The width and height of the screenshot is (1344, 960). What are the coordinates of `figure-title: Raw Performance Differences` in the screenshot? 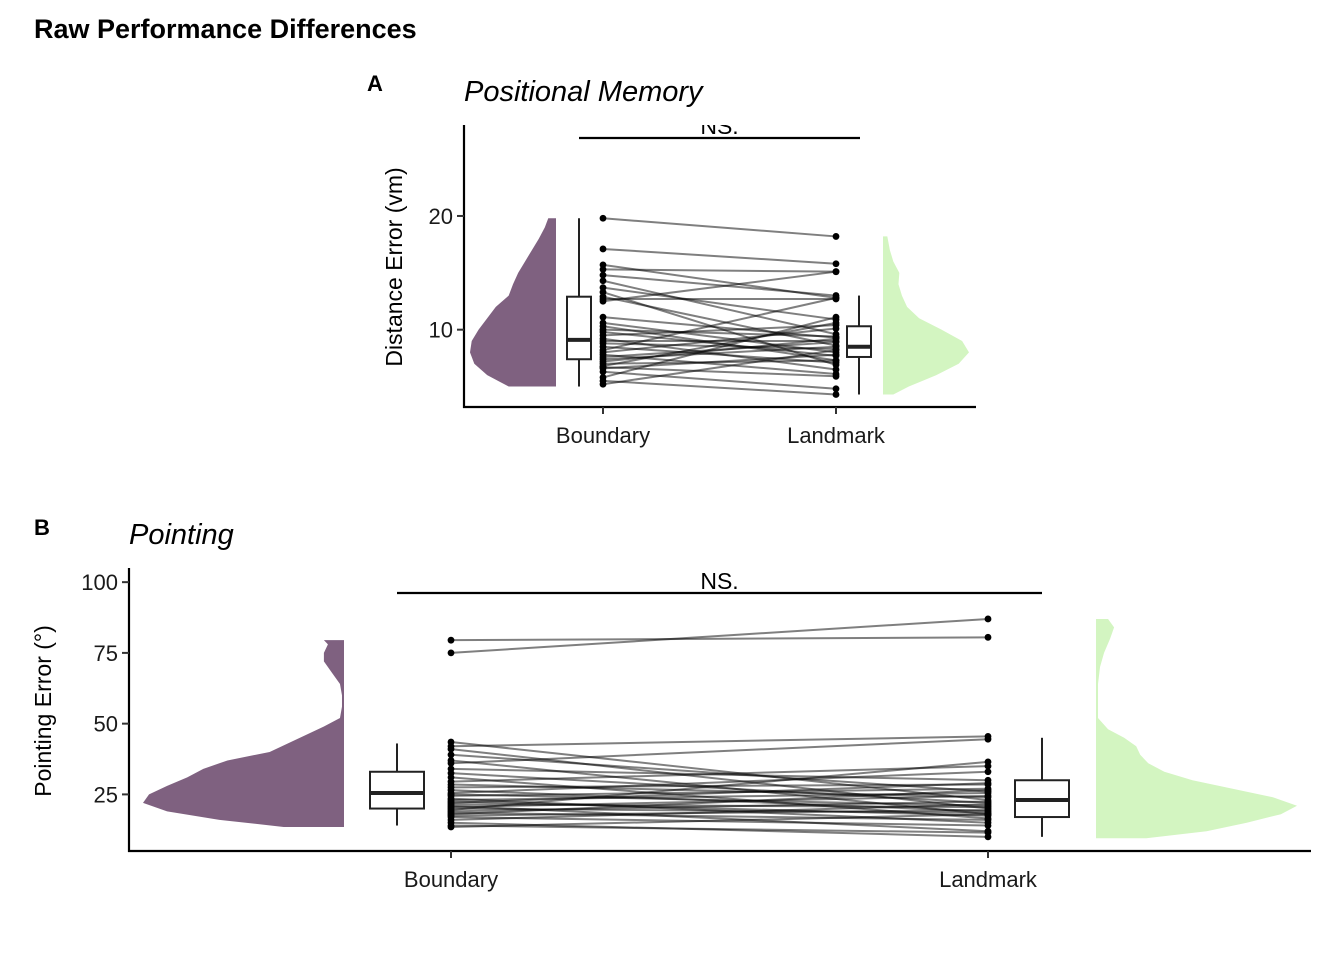 It's located at (225, 29).